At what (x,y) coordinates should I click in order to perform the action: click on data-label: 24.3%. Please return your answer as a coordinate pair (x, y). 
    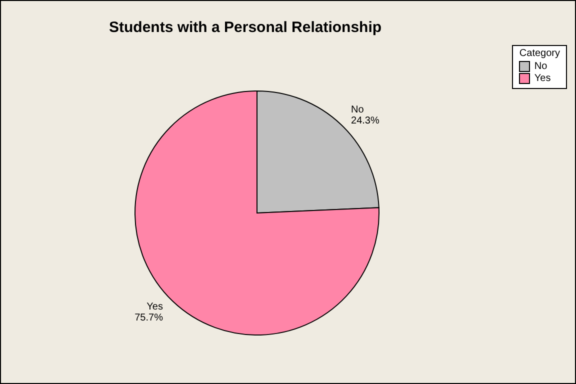
    Looking at the image, I should click on (365, 121).